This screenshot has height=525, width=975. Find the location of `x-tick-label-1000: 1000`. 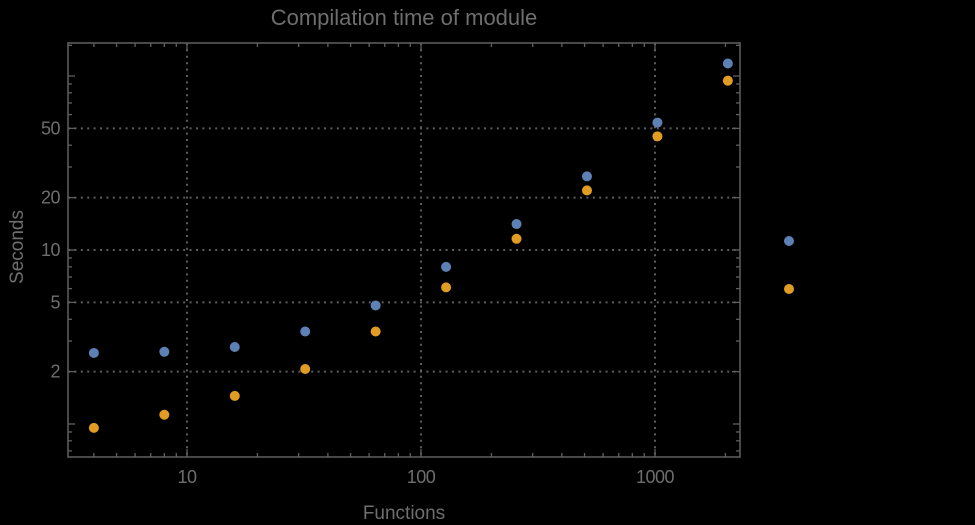

x-tick-label-1000: 1000 is located at coordinates (655, 477).